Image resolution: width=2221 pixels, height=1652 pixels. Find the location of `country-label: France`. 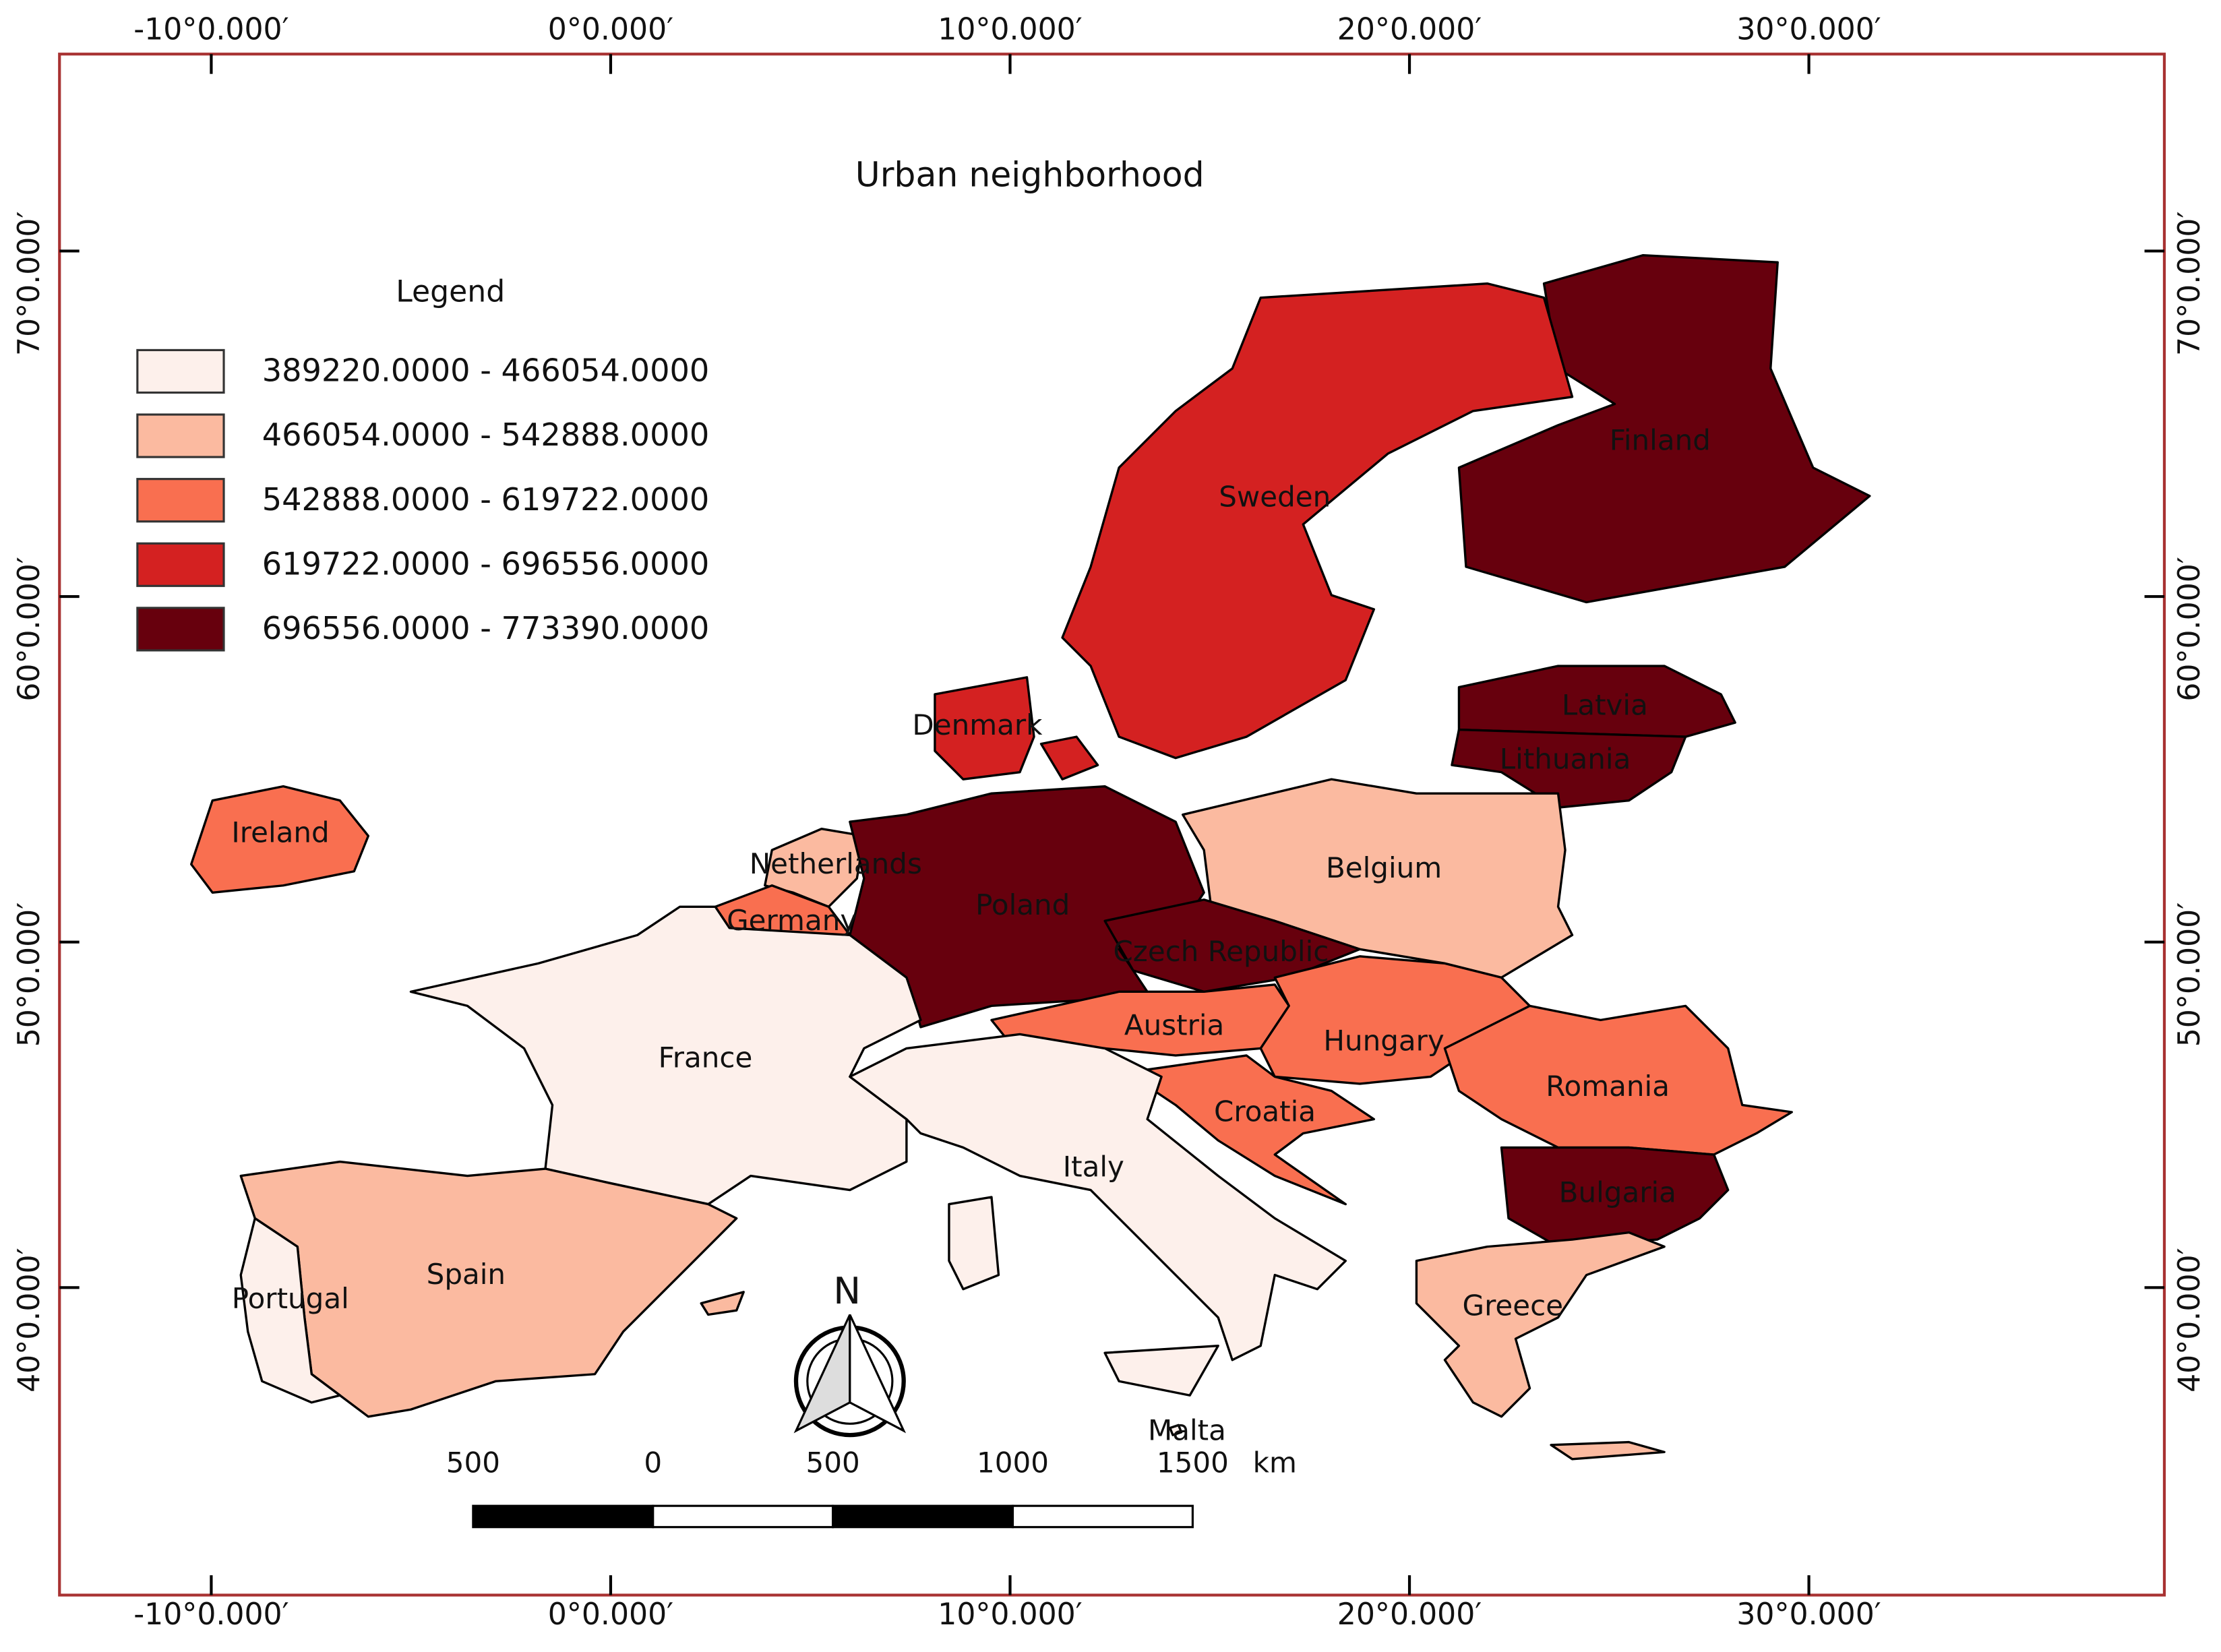

country-label: France is located at coordinates (706, 1057).